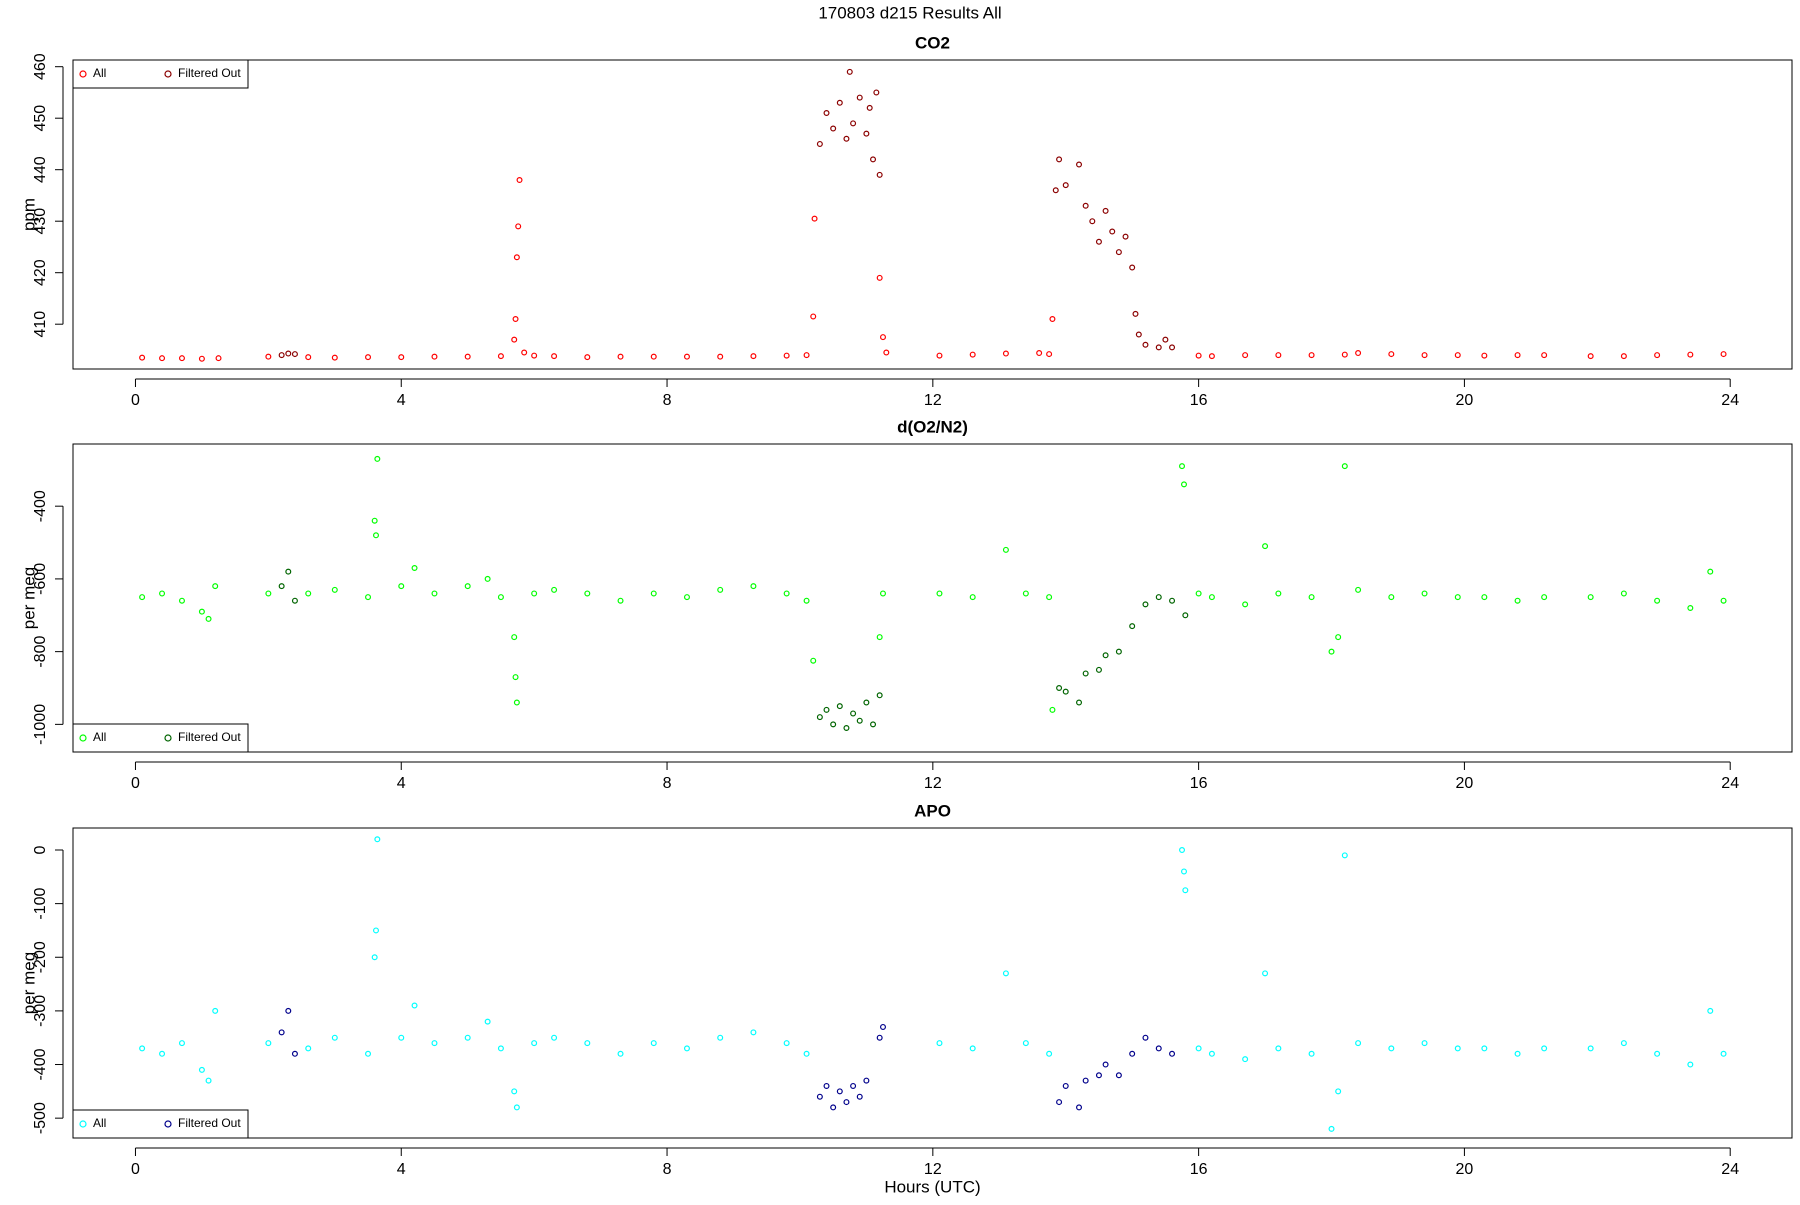  I want to click on legend-label: Filtered Out, so click(209, 737).